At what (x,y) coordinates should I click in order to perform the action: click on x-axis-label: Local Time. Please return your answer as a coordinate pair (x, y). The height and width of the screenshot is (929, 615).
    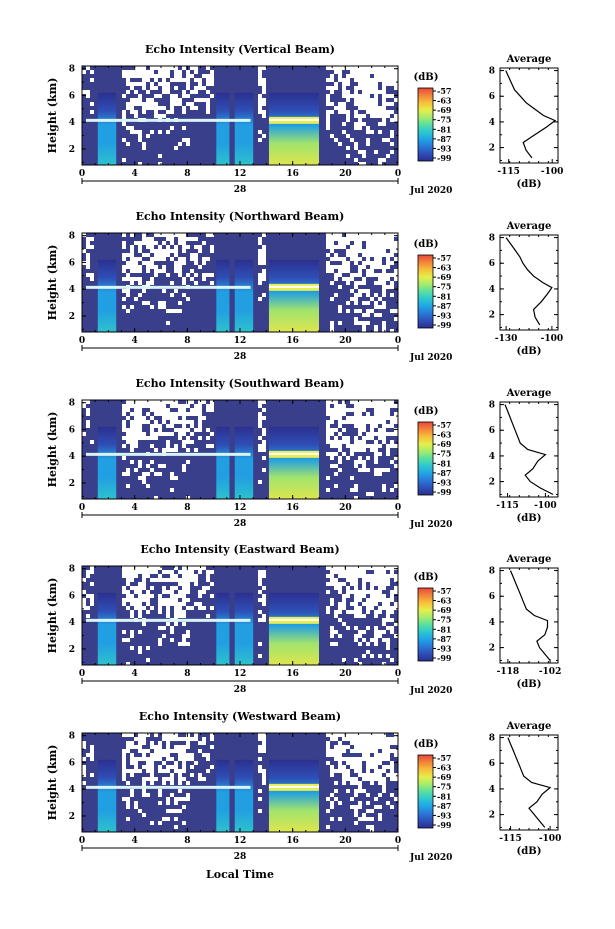
    Looking at the image, I should click on (240, 874).